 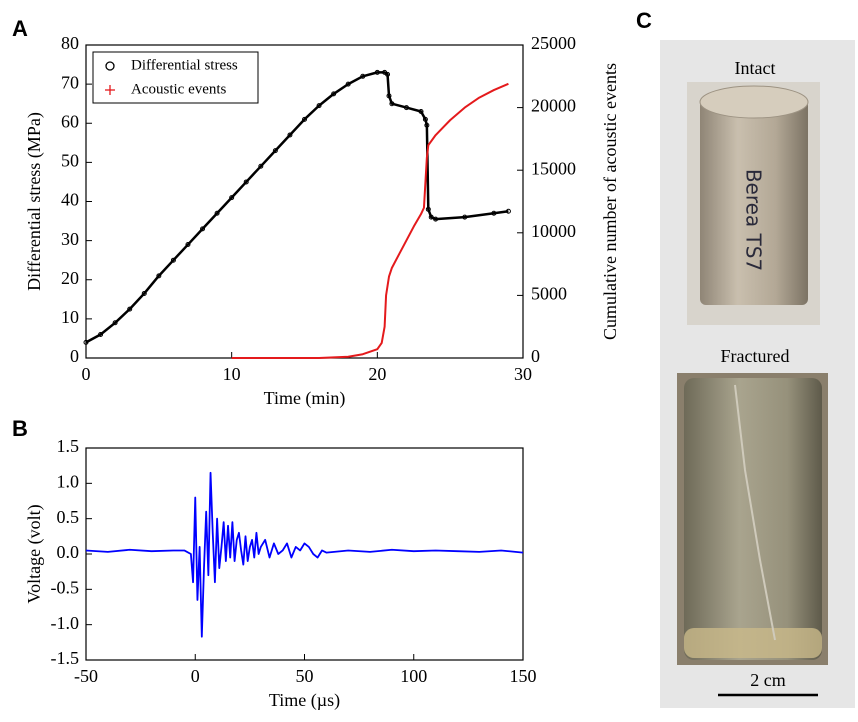 What do you see at coordinates (754, 220) in the screenshot?
I see `sample-label: Berea TS7` at bounding box center [754, 220].